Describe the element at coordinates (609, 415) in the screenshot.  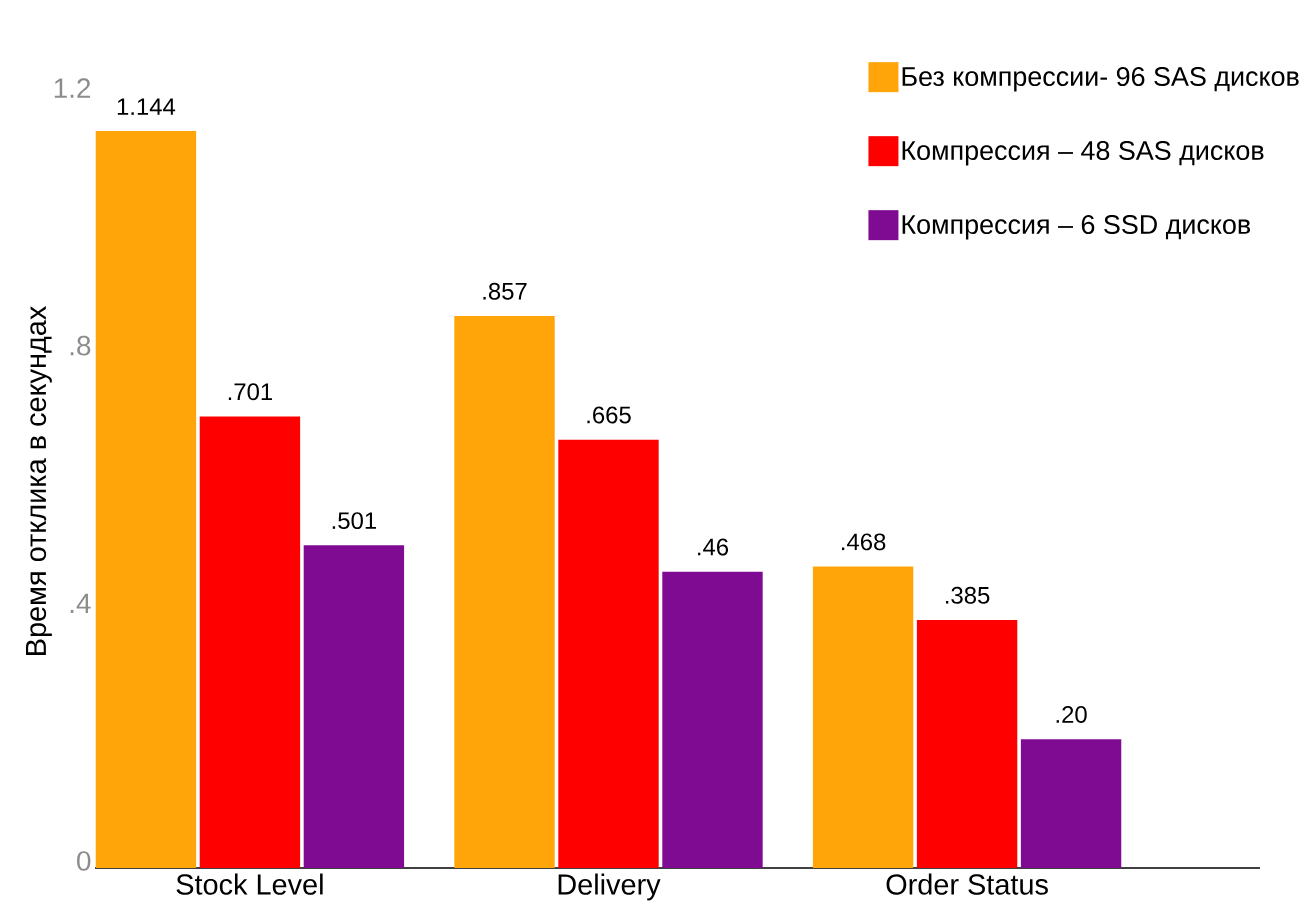
I see `data-label: .665` at that location.